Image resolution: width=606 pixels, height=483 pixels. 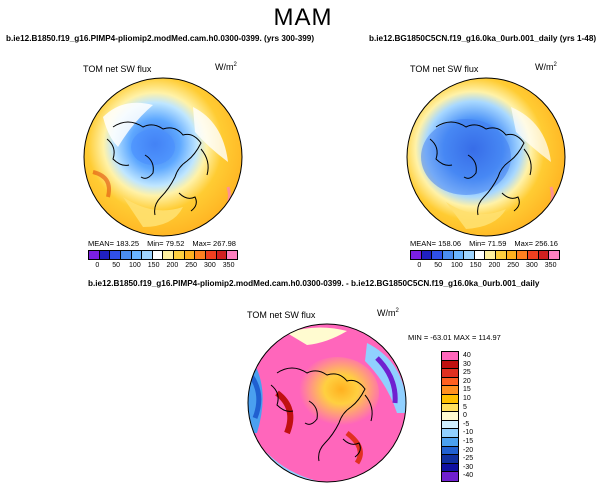 I want to click on diff-colorbar-swatches, so click(x=450, y=416).